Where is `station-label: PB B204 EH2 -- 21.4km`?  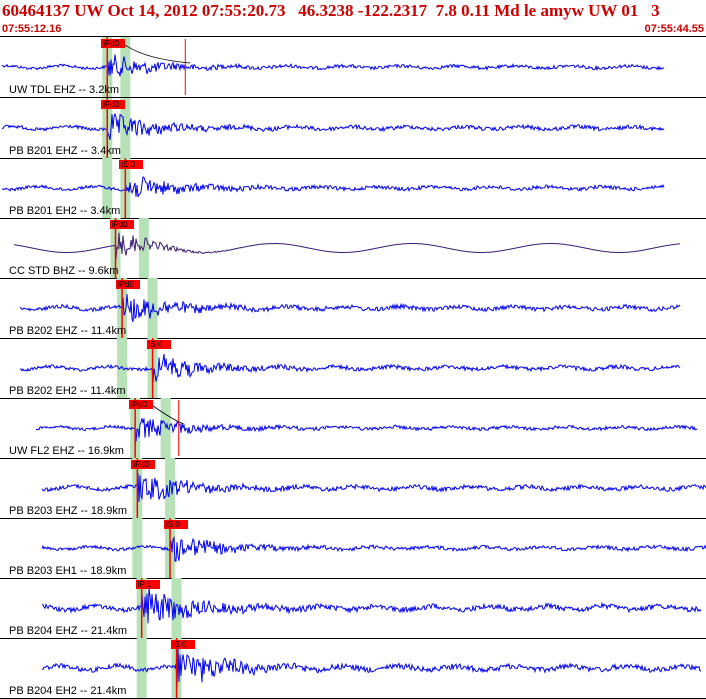 station-label: PB B204 EH2 -- 21.4km is located at coordinates (68, 691).